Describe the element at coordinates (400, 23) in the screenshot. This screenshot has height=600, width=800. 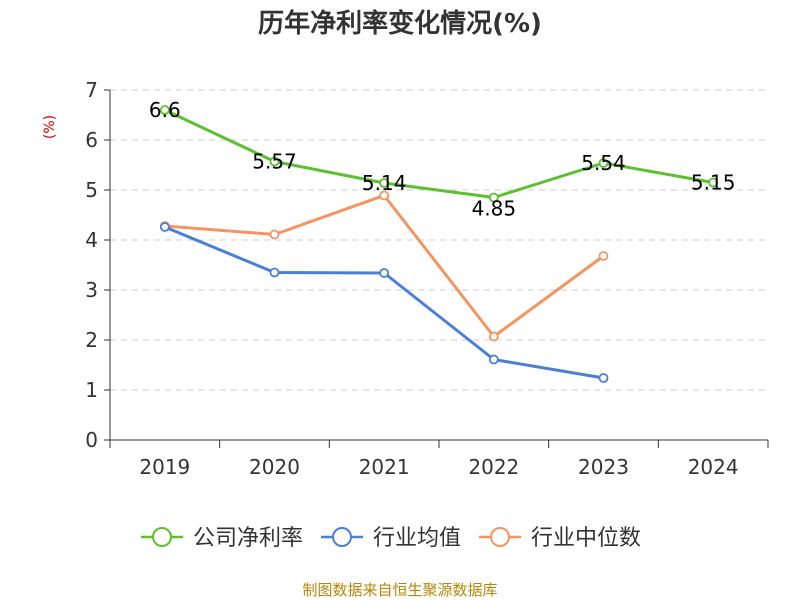
I see `chart-title: 历年净利率变化情况(%)` at that location.